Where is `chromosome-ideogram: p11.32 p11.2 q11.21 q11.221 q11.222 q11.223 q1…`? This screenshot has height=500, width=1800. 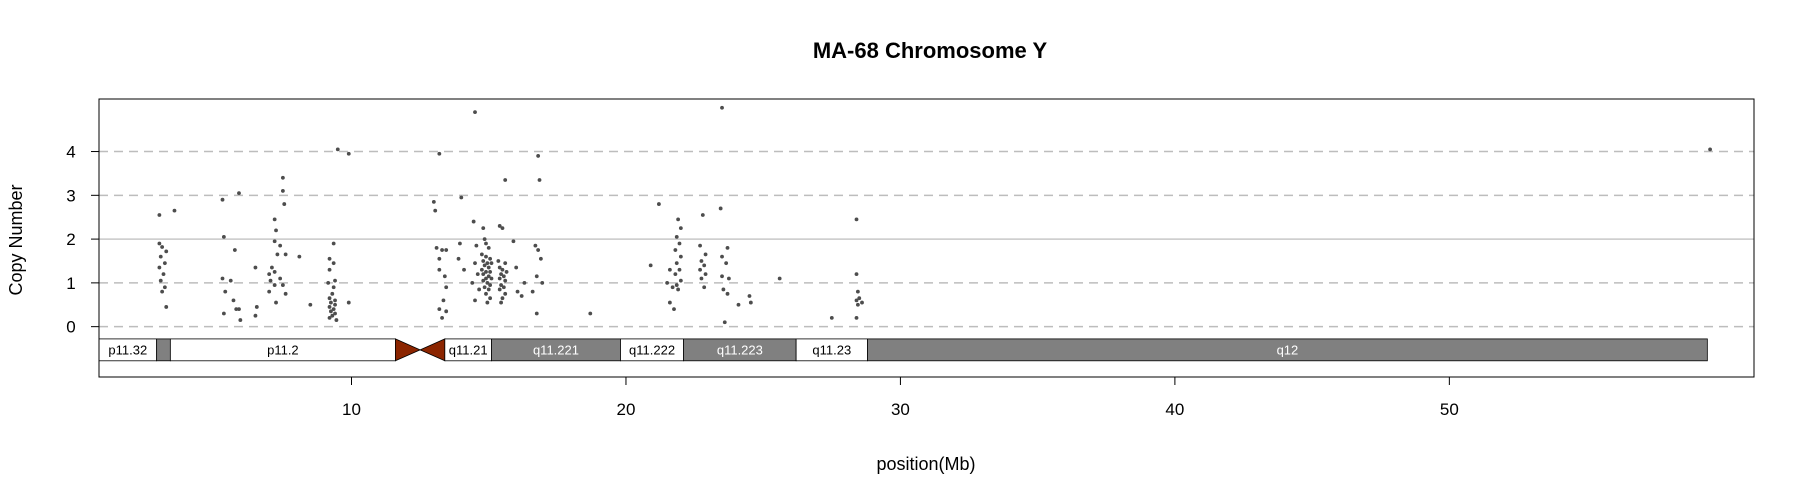 chromosome-ideogram: p11.32 p11.2 q11.21 q11.221 q11.222 q11.223 q1… is located at coordinates (903, 350).